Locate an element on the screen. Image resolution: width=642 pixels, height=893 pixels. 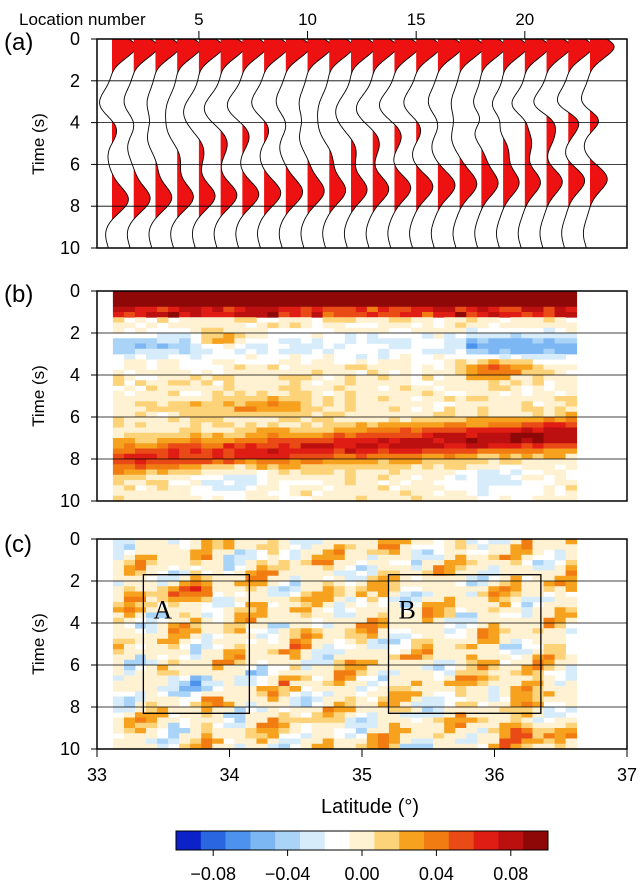
colorbar-tick-label: 0.08 is located at coordinates (510, 874).